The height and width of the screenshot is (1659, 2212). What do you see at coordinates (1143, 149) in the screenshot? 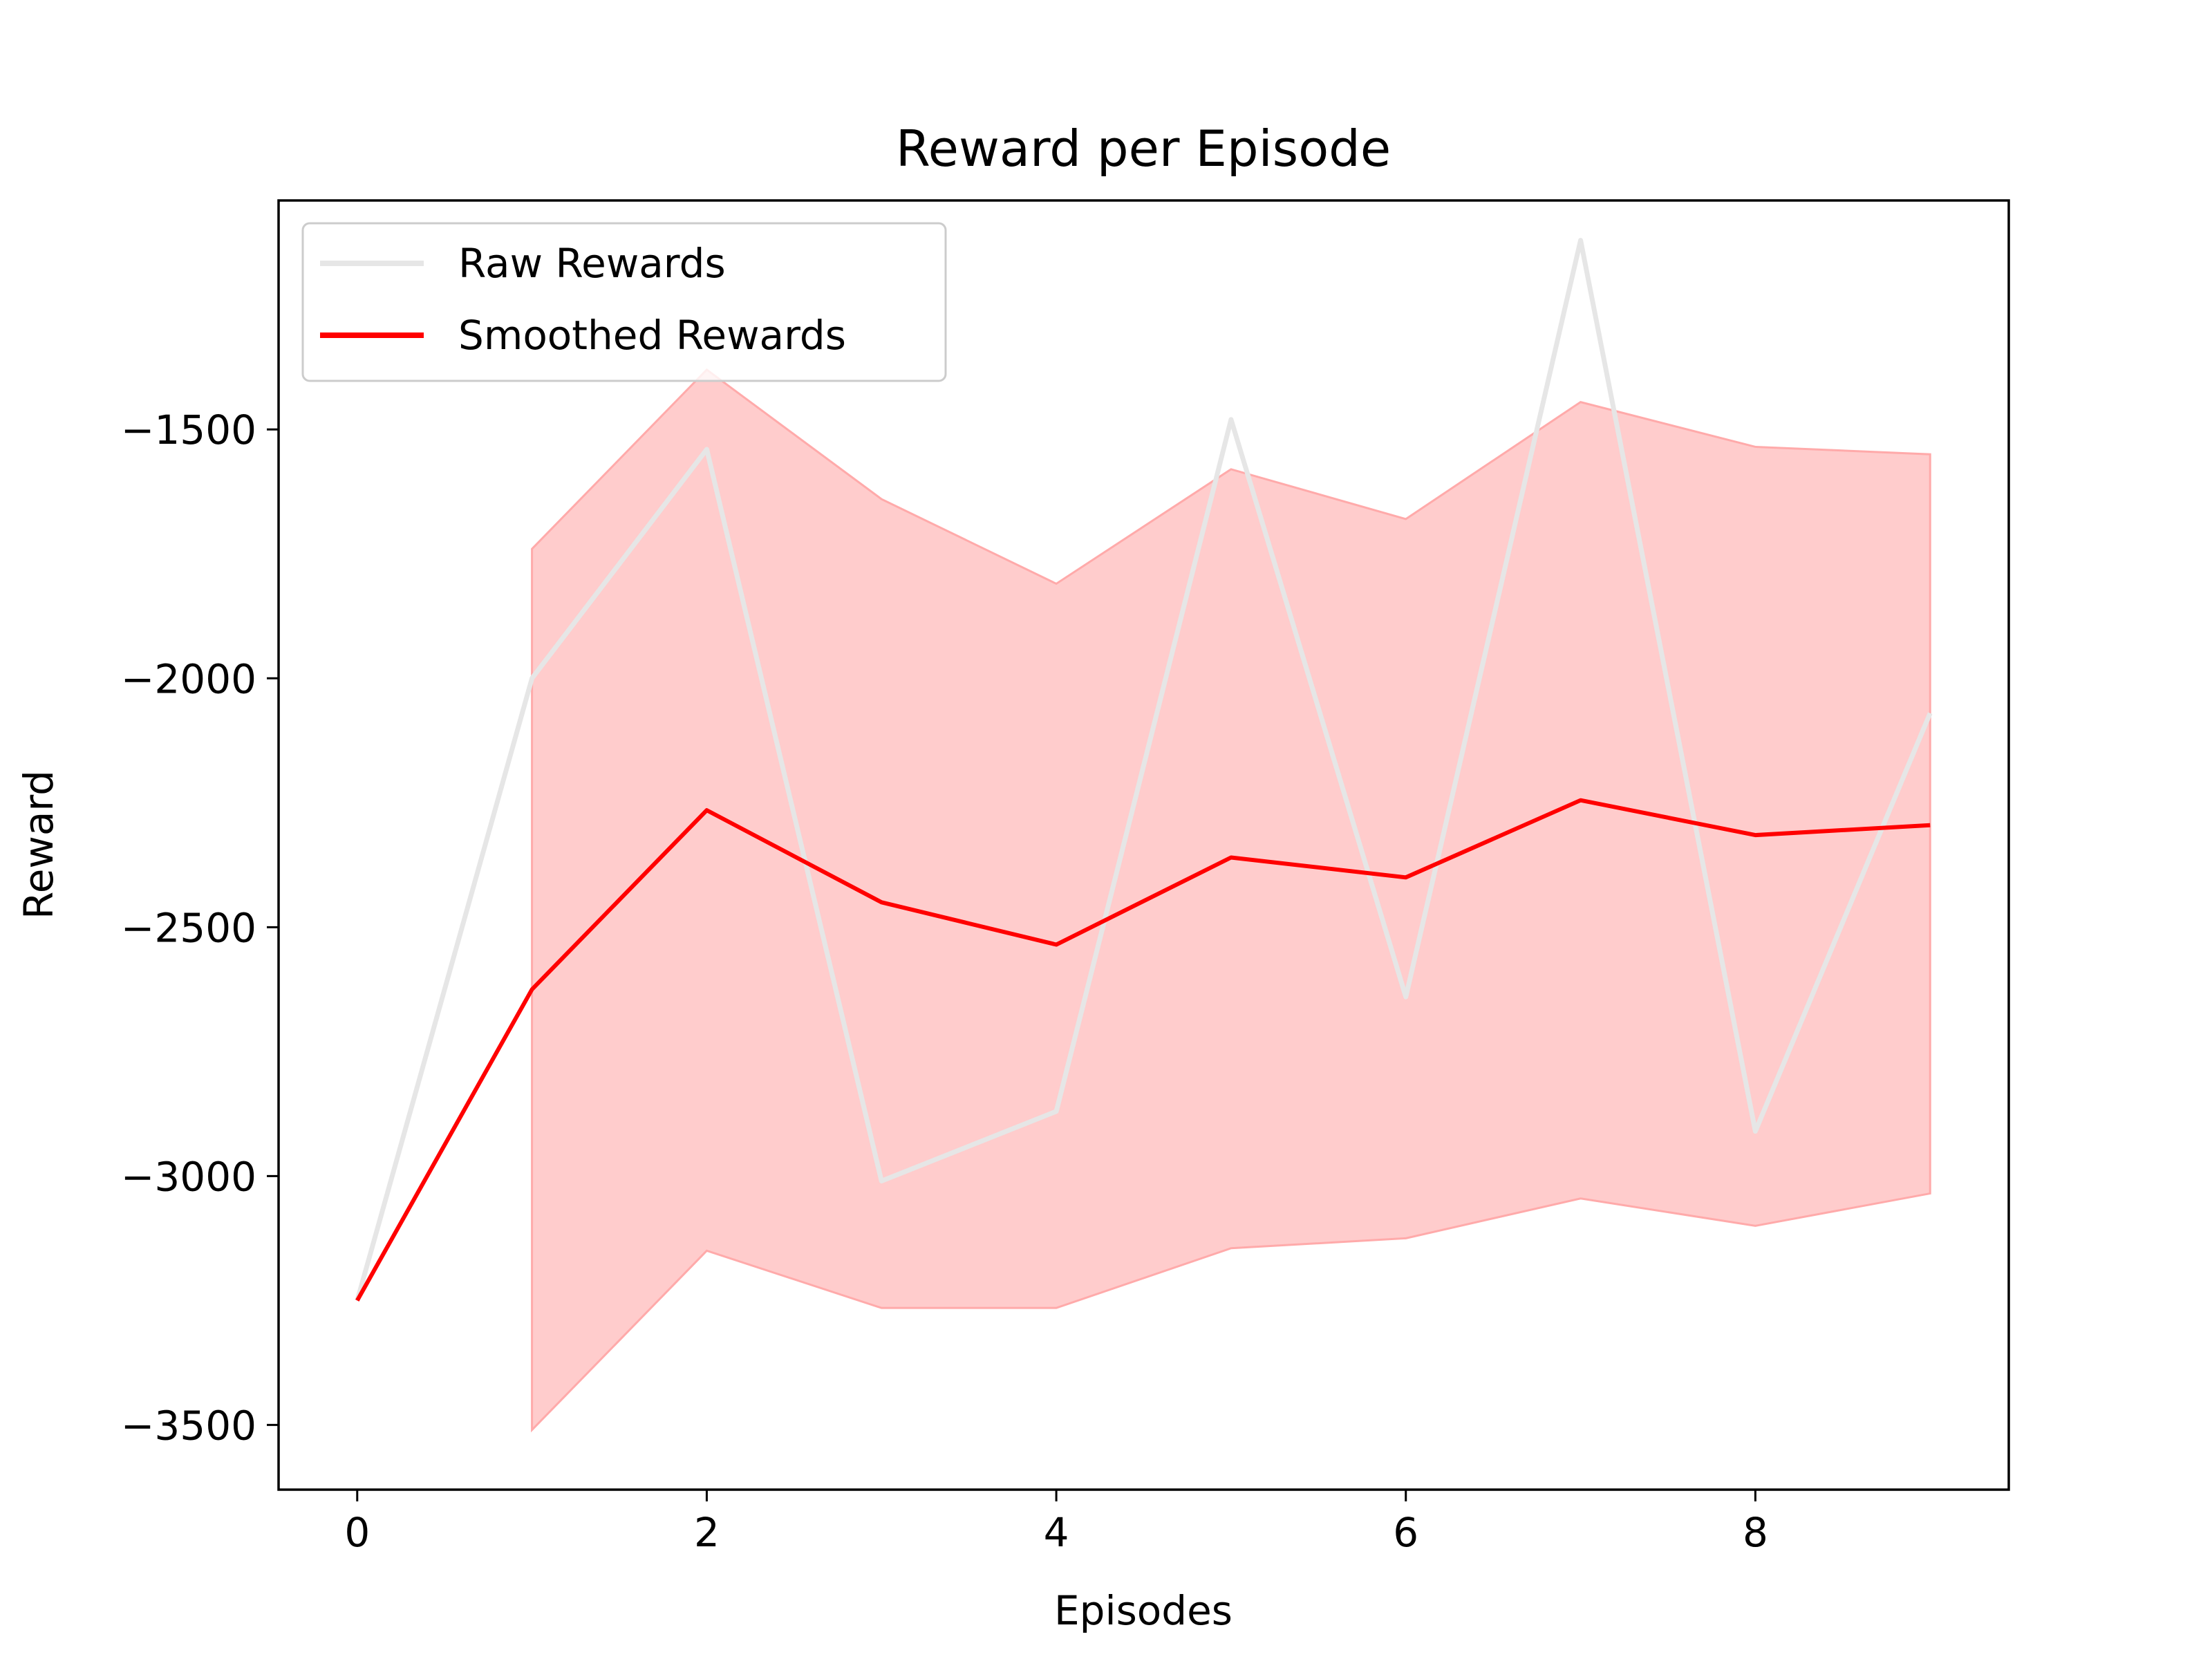
I see `chart-title: Reward per Episode` at bounding box center [1143, 149].